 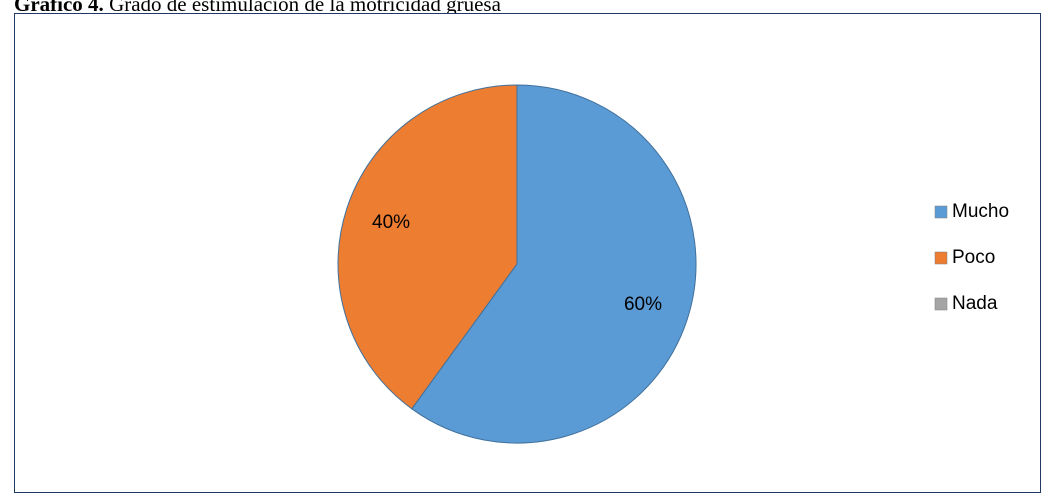 I want to click on legend-label-mucho: Mucho, so click(x=980, y=211).